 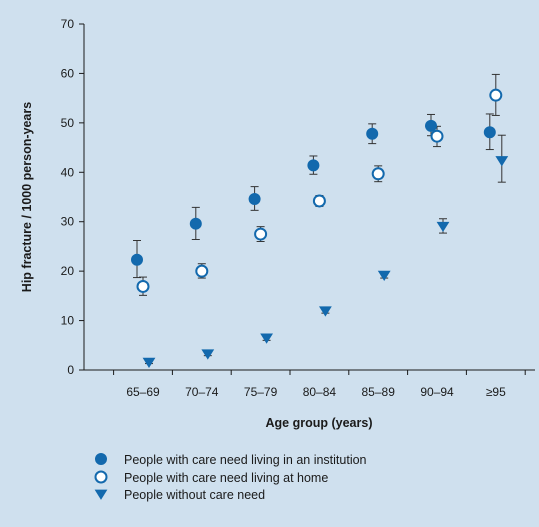 I want to click on legend-label: People with care need living at home, so click(x=226, y=478).